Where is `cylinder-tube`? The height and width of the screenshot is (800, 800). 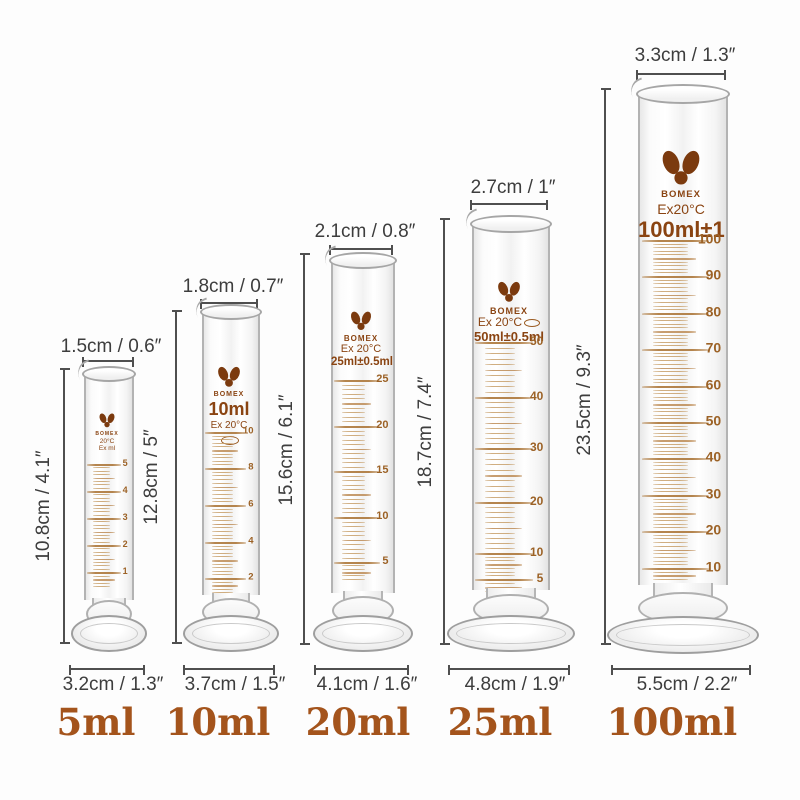
cylinder-tube is located at coordinates (231, 452).